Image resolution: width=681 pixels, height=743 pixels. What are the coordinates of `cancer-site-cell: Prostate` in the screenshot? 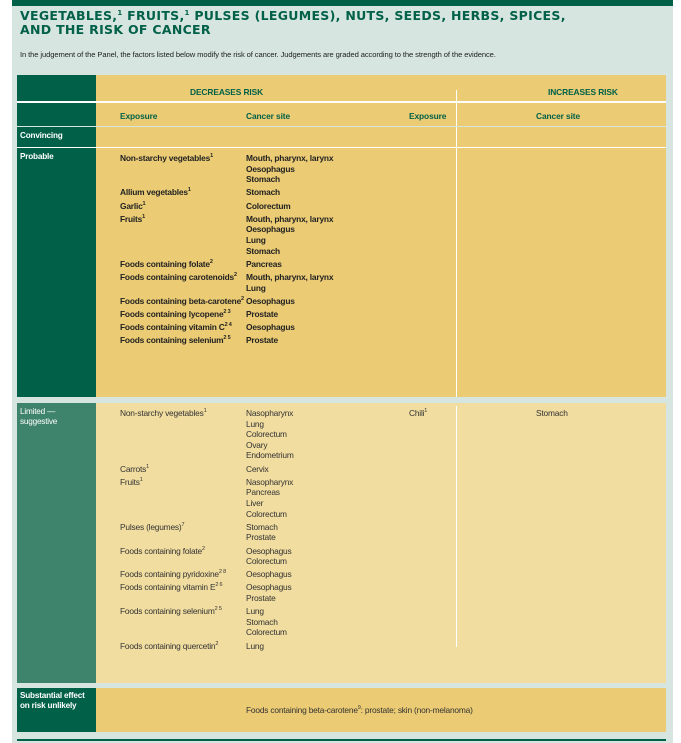 It's located at (262, 340).